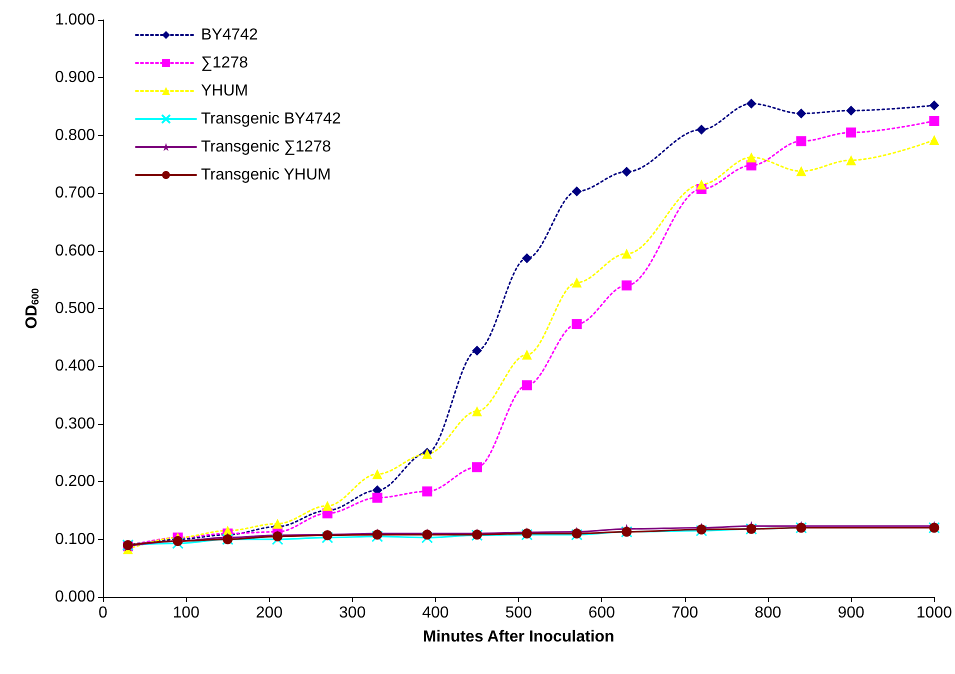 The image size is (955, 674). What do you see at coordinates (75, 539) in the screenshot?
I see `y-tick-label: 0.100` at bounding box center [75, 539].